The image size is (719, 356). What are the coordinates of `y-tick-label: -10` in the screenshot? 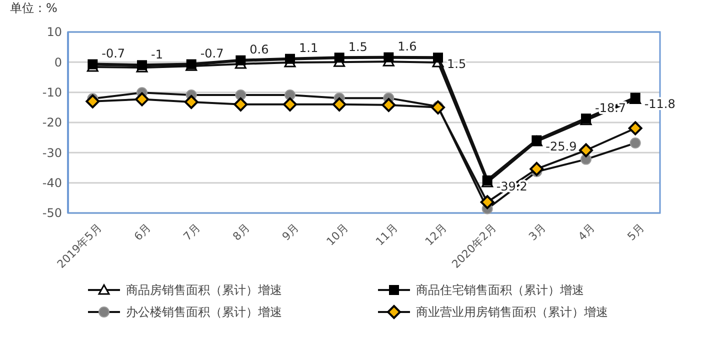 It's located at (52, 93).